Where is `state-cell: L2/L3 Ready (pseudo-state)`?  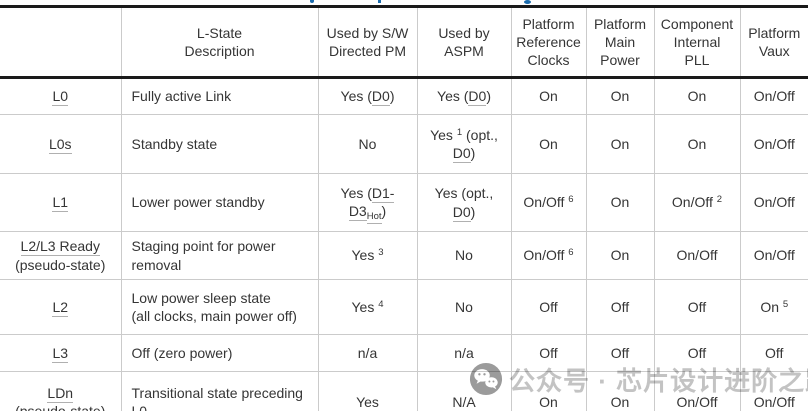
state-cell: L2/L3 Ready (pseudo-state) is located at coordinates (60, 256).